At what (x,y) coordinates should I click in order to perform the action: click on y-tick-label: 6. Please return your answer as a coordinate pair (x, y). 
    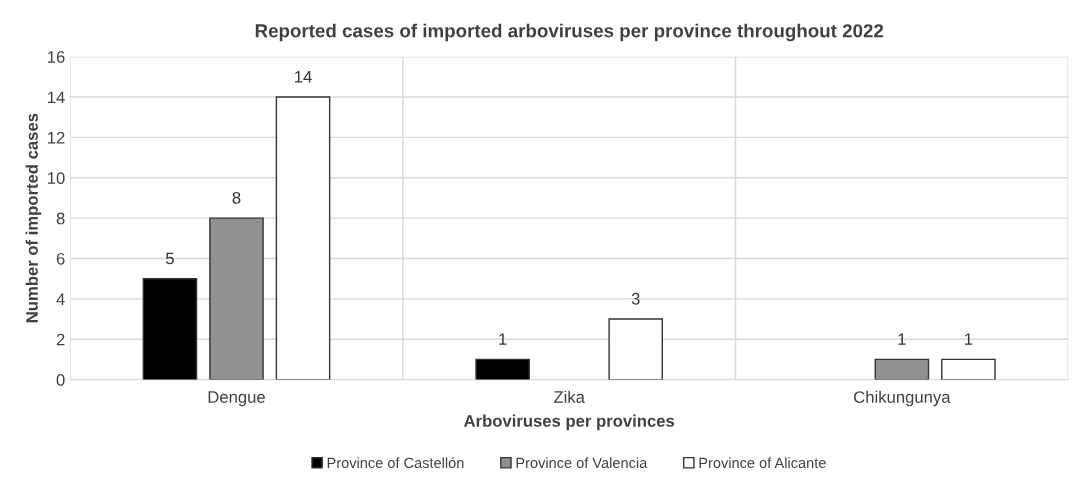
    Looking at the image, I should click on (60, 258).